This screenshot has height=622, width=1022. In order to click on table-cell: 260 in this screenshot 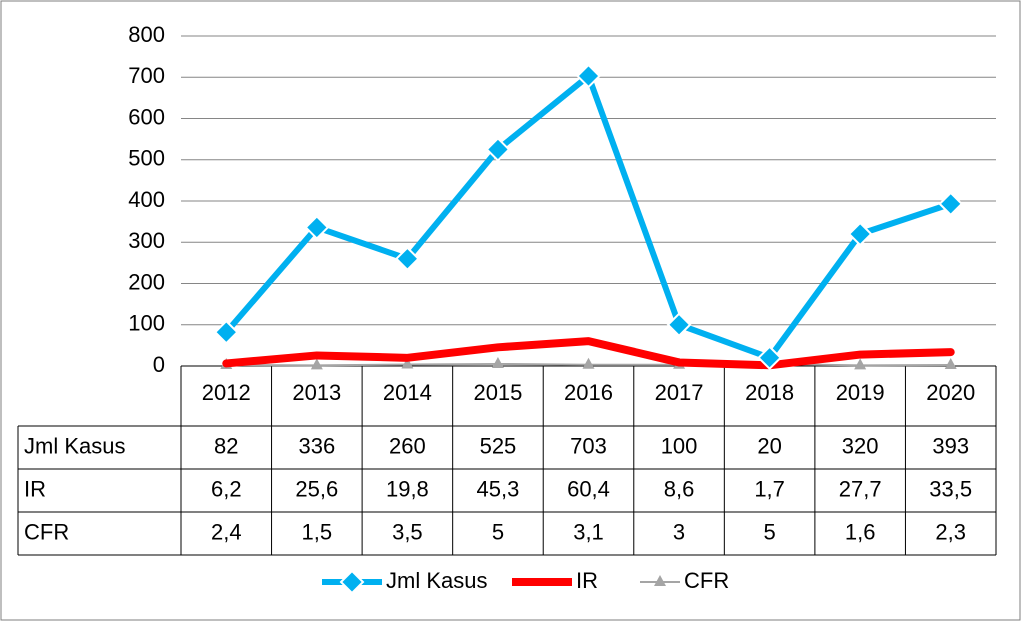, I will do `click(407, 445)`.